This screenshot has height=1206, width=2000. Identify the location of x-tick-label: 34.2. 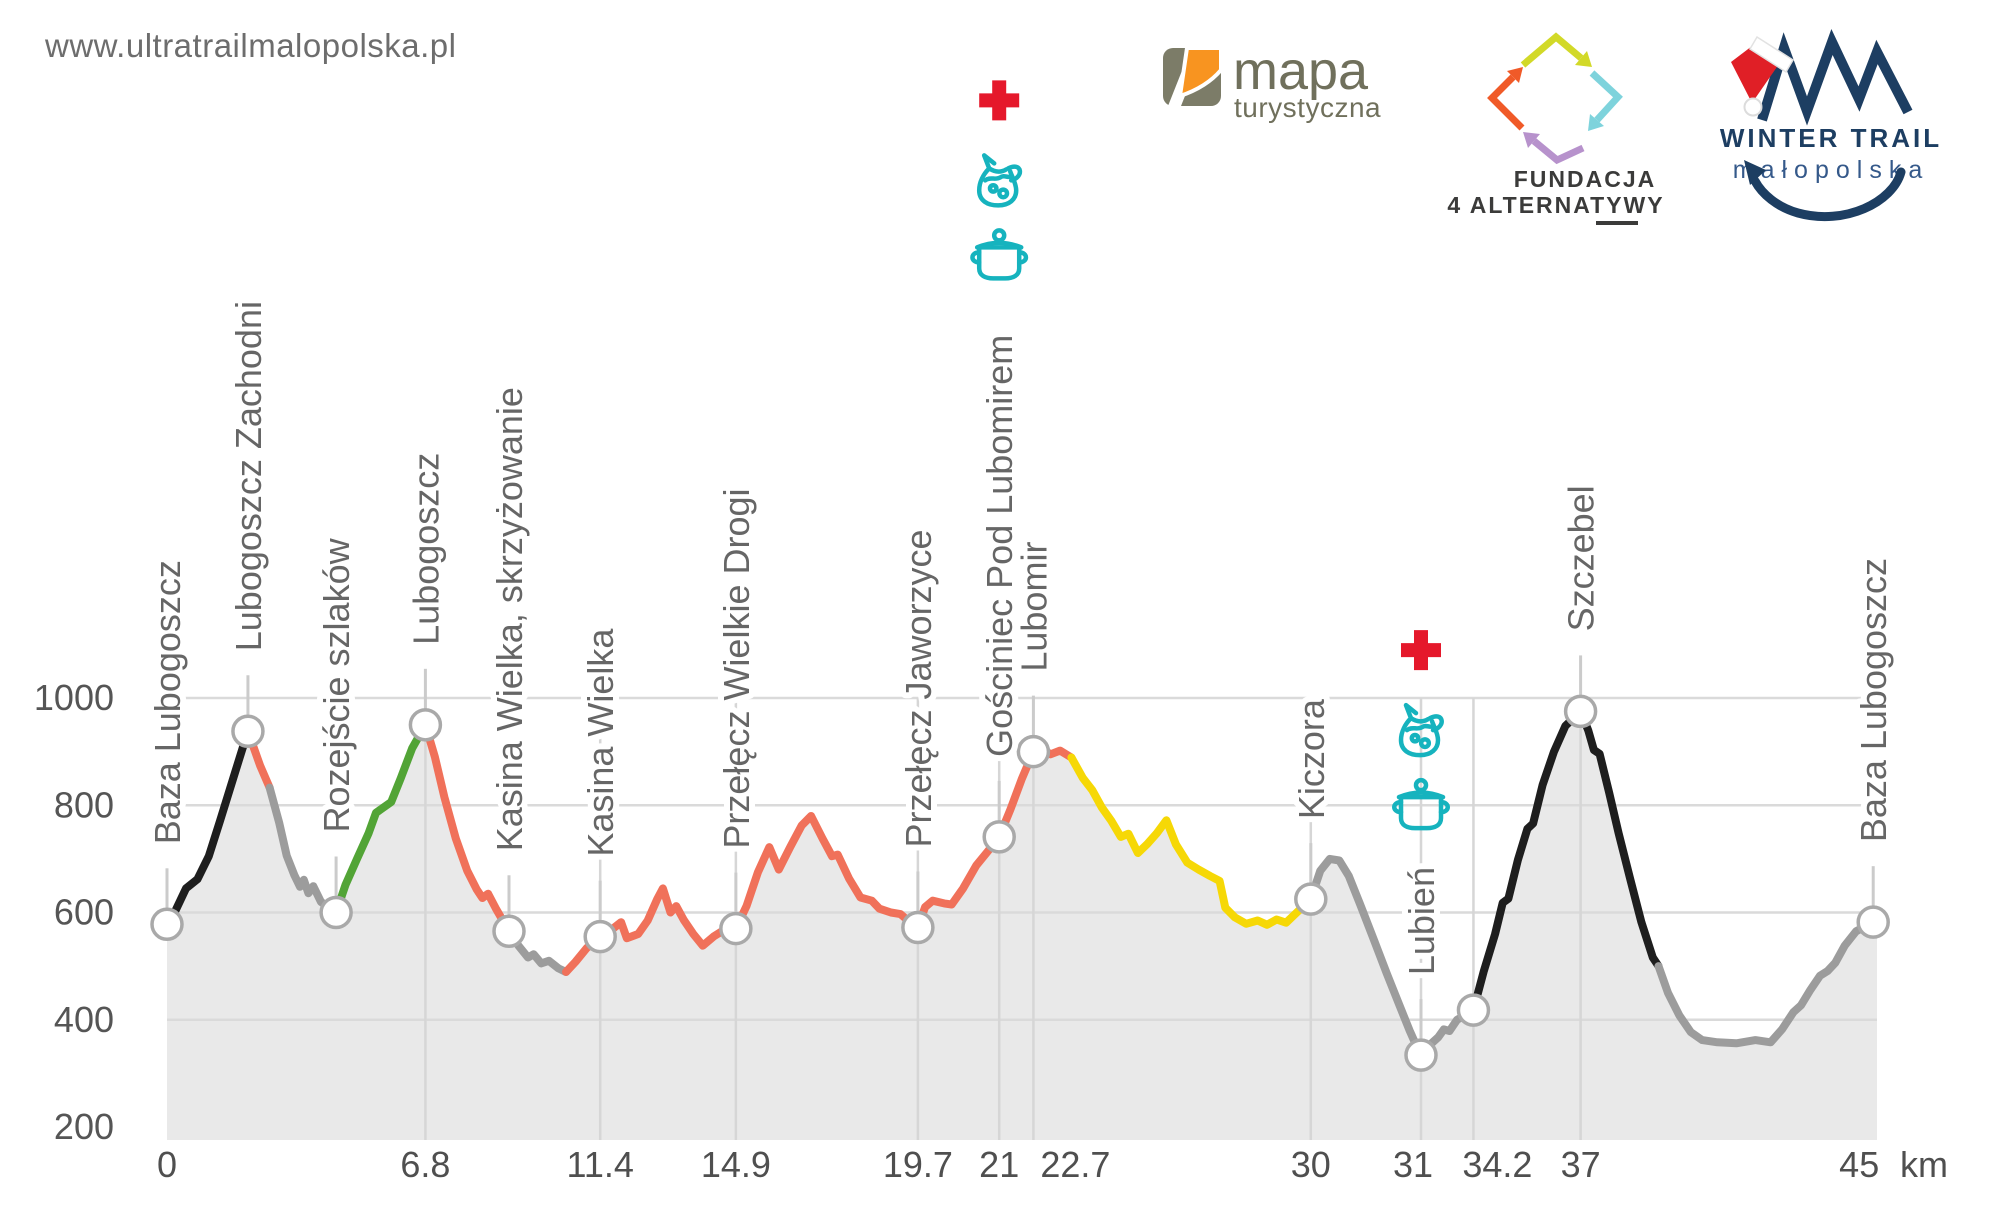
(1497, 1164).